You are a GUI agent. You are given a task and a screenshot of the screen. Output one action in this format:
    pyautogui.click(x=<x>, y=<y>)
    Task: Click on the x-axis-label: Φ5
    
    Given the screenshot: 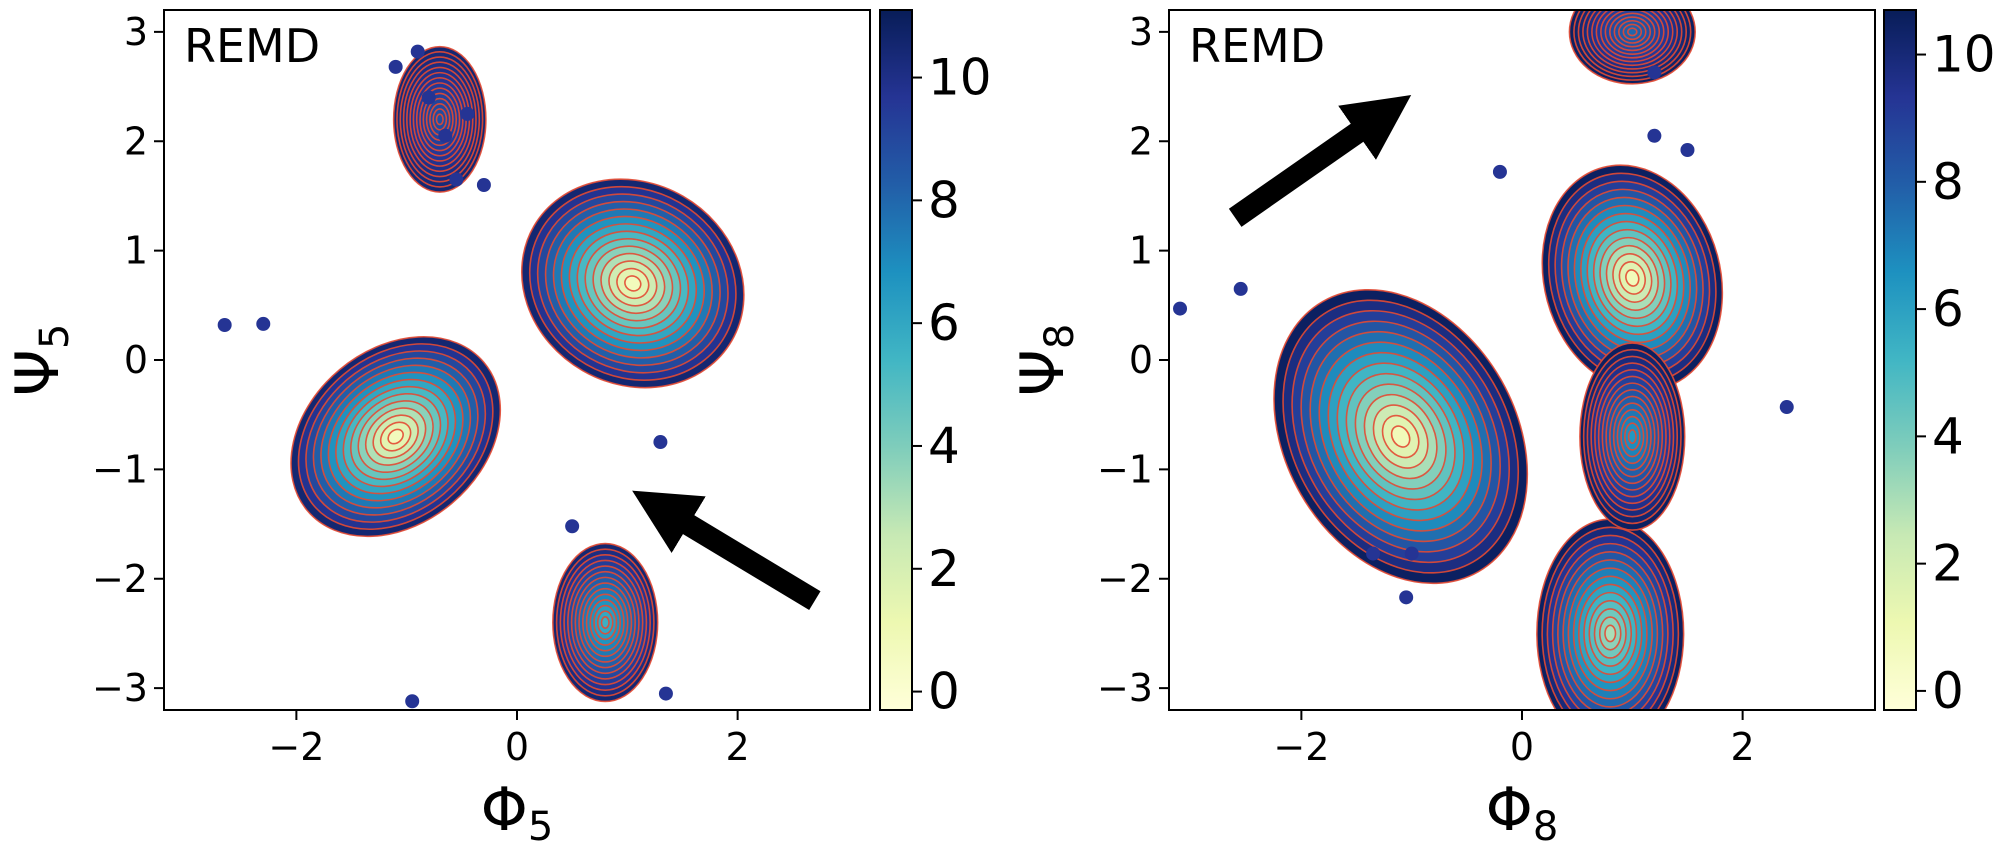 What is the action you would take?
    pyautogui.click(x=517, y=810)
    